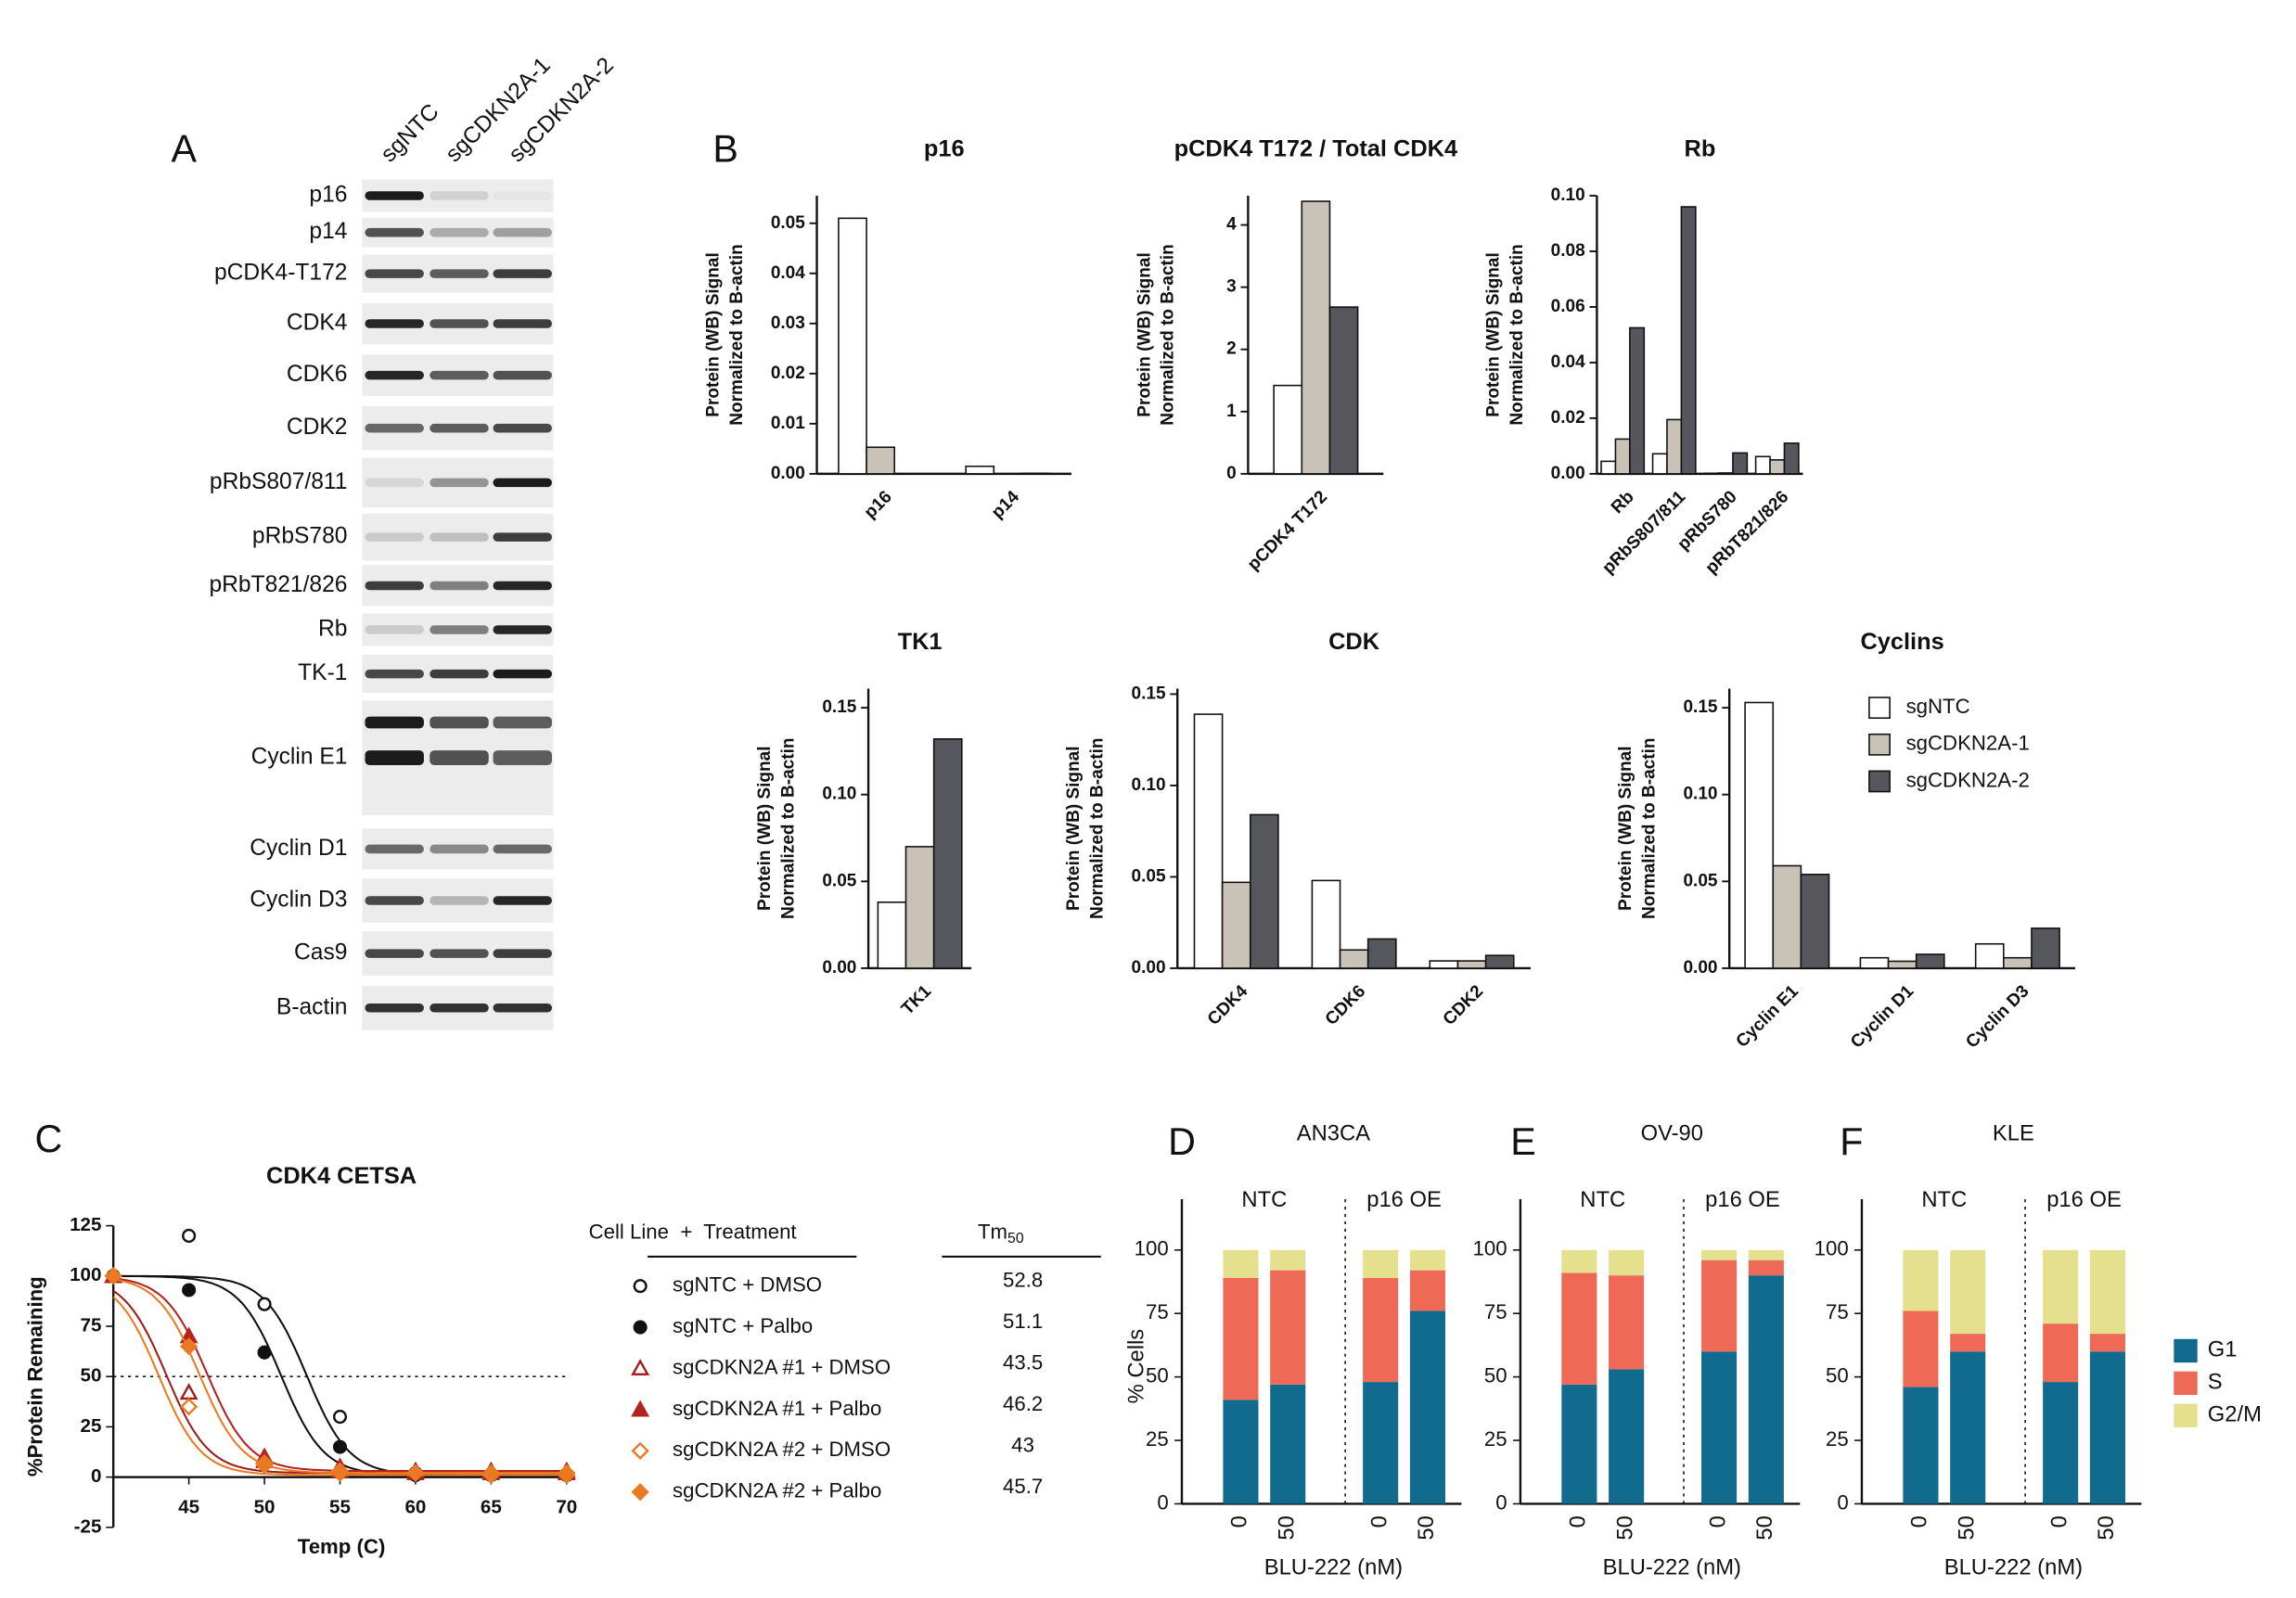  I want to click on protein-label: p16, so click(328, 195).